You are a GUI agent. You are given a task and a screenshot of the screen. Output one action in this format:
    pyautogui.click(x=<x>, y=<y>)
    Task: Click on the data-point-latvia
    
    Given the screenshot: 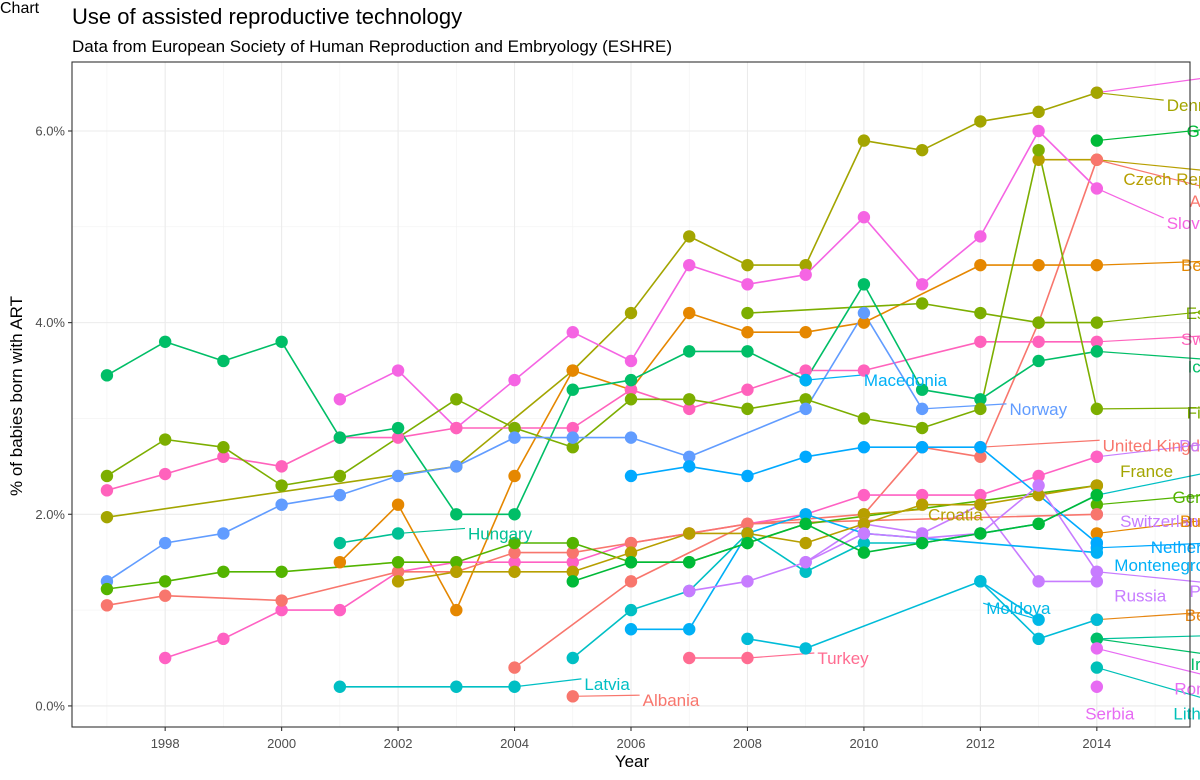 What is the action you would take?
    pyautogui.click(x=456, y=686)
    